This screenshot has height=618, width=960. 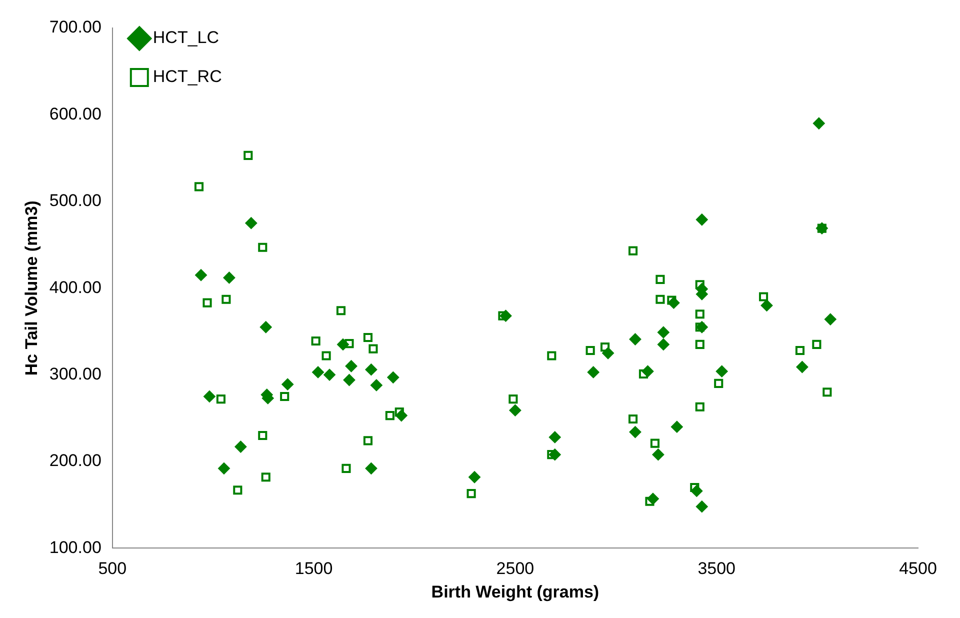 I want to click on y-tick-label: 500.00, so click(x=75, y=200).